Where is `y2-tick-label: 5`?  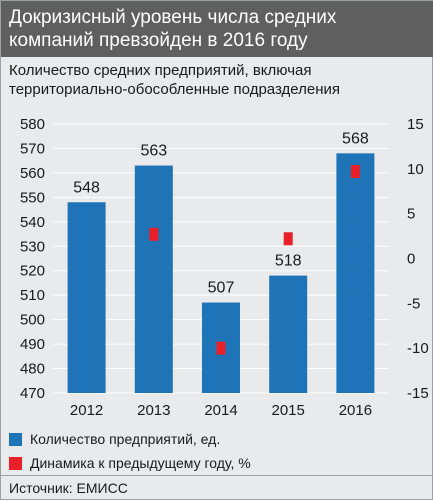 y2-tick-label: 5 is located at coordinates (411, 214).